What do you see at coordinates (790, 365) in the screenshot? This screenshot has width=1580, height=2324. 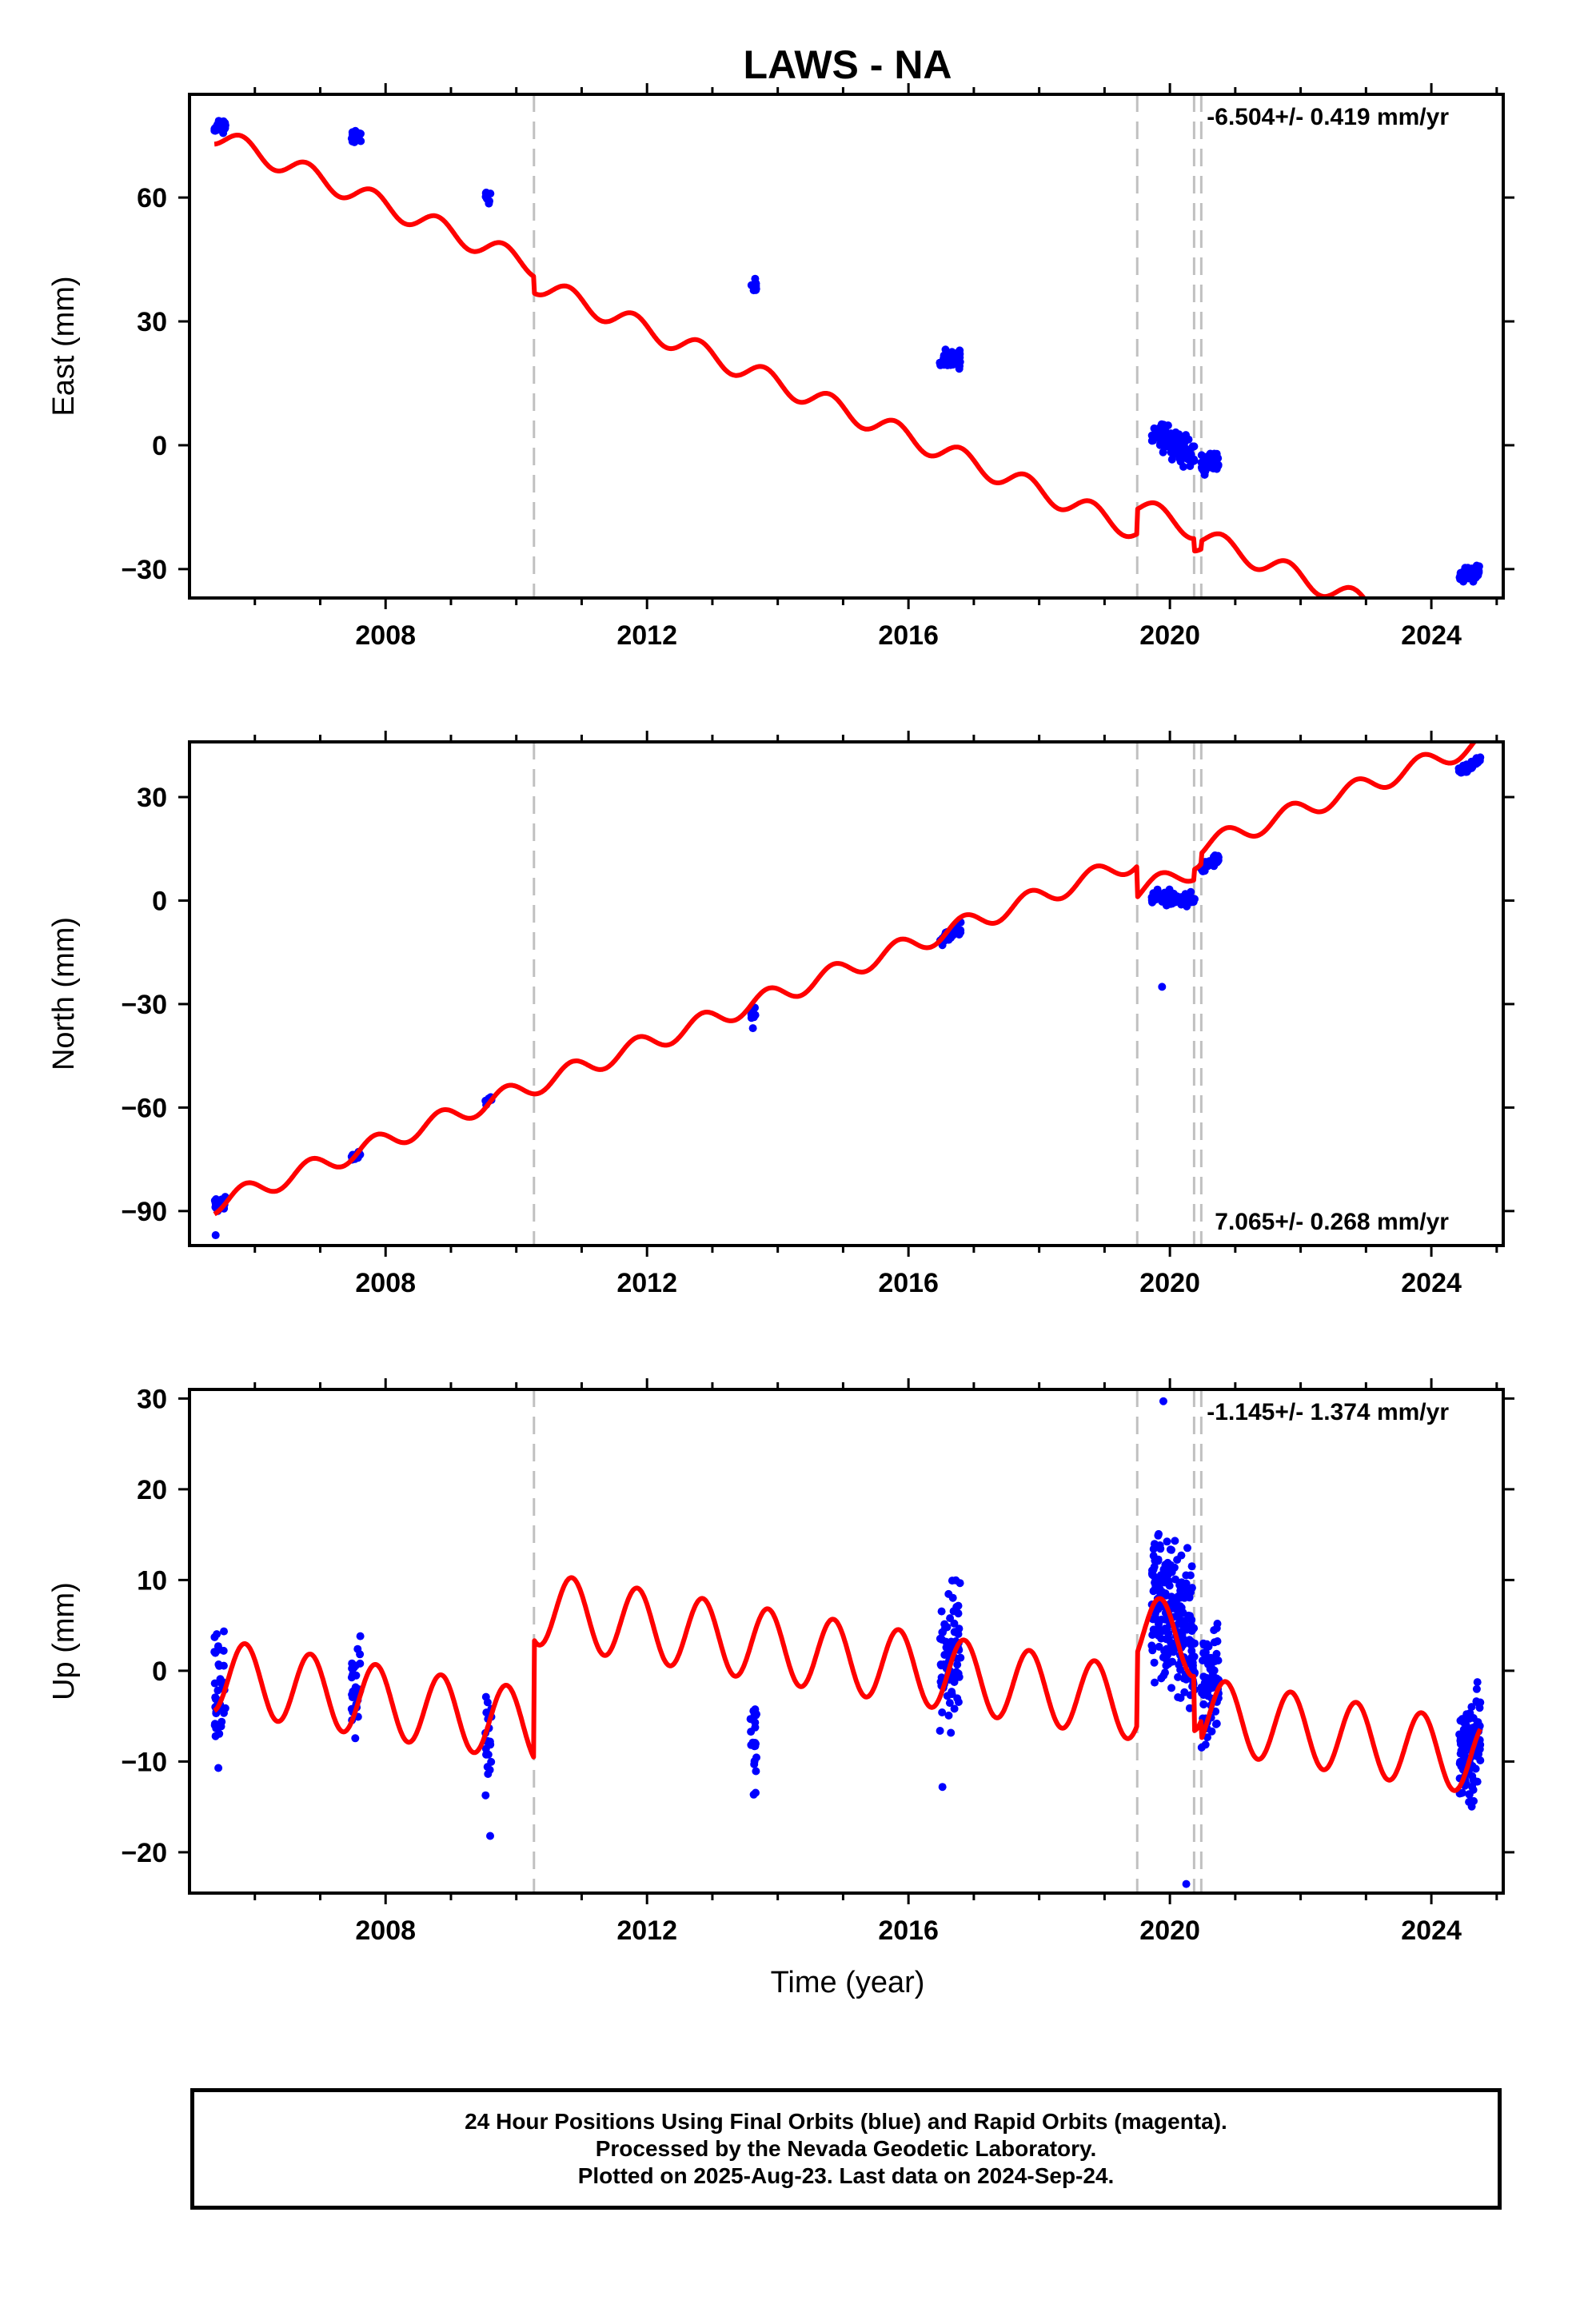 I see `east-model-line` at bounding box center [790, 365].